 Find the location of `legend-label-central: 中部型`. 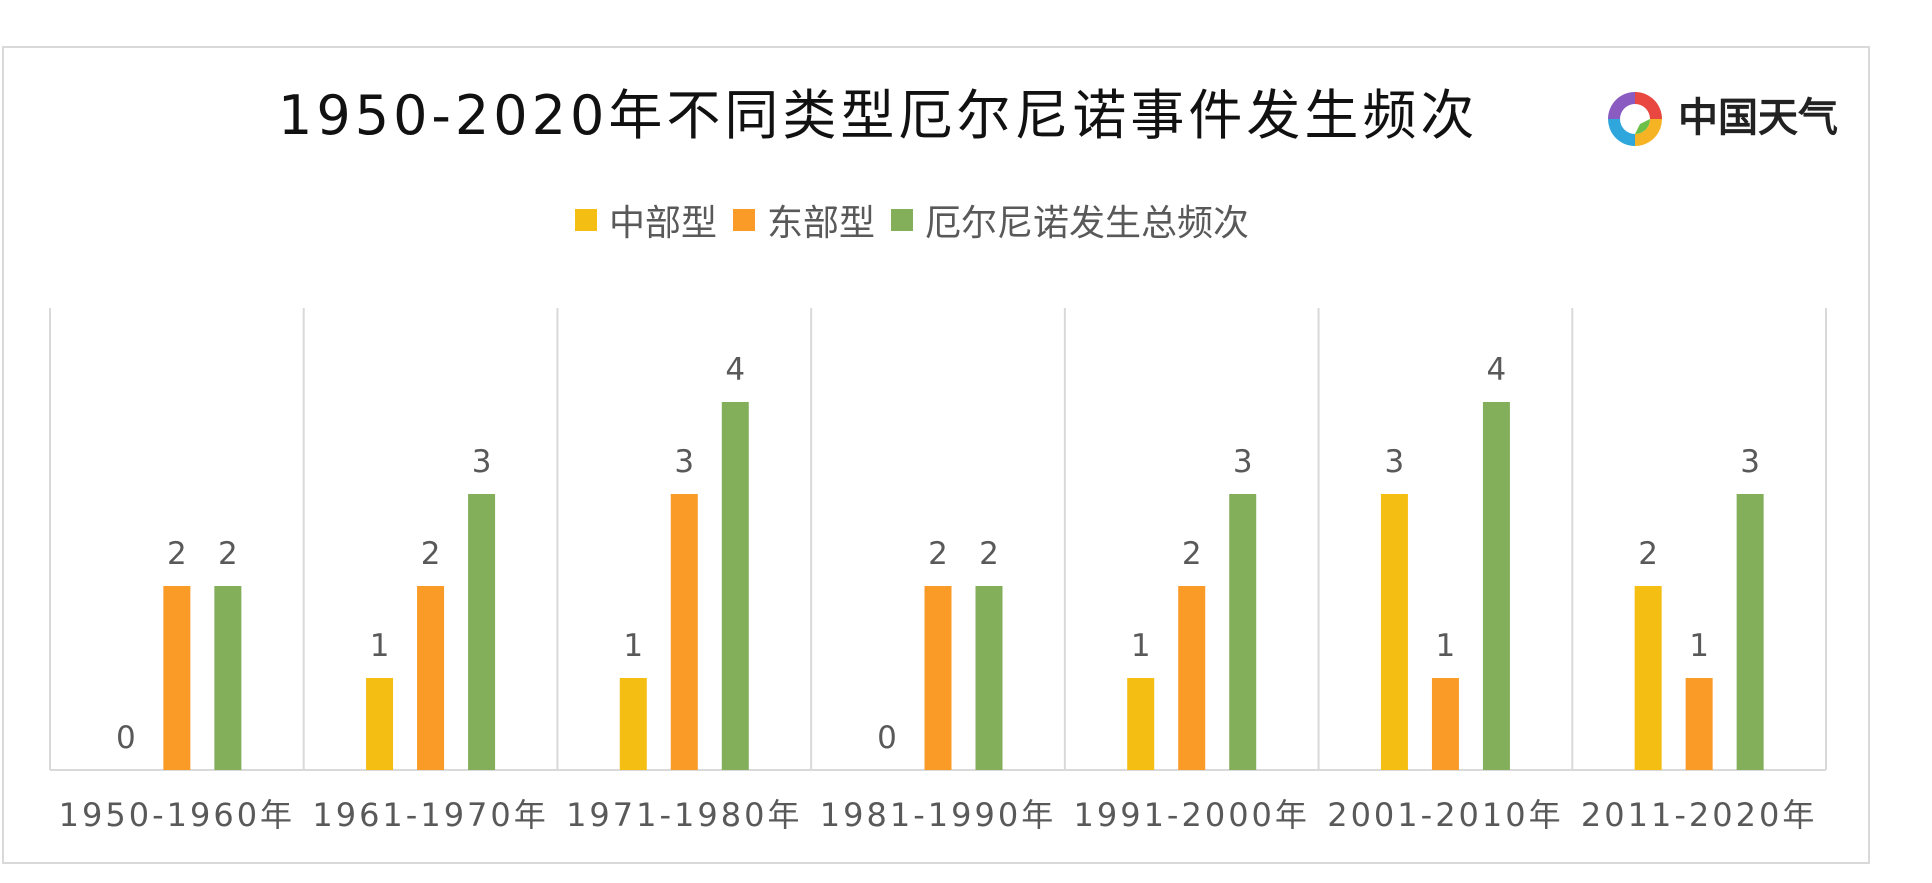

legend-label-central: 中部型 is located at coordinates (663, 223).